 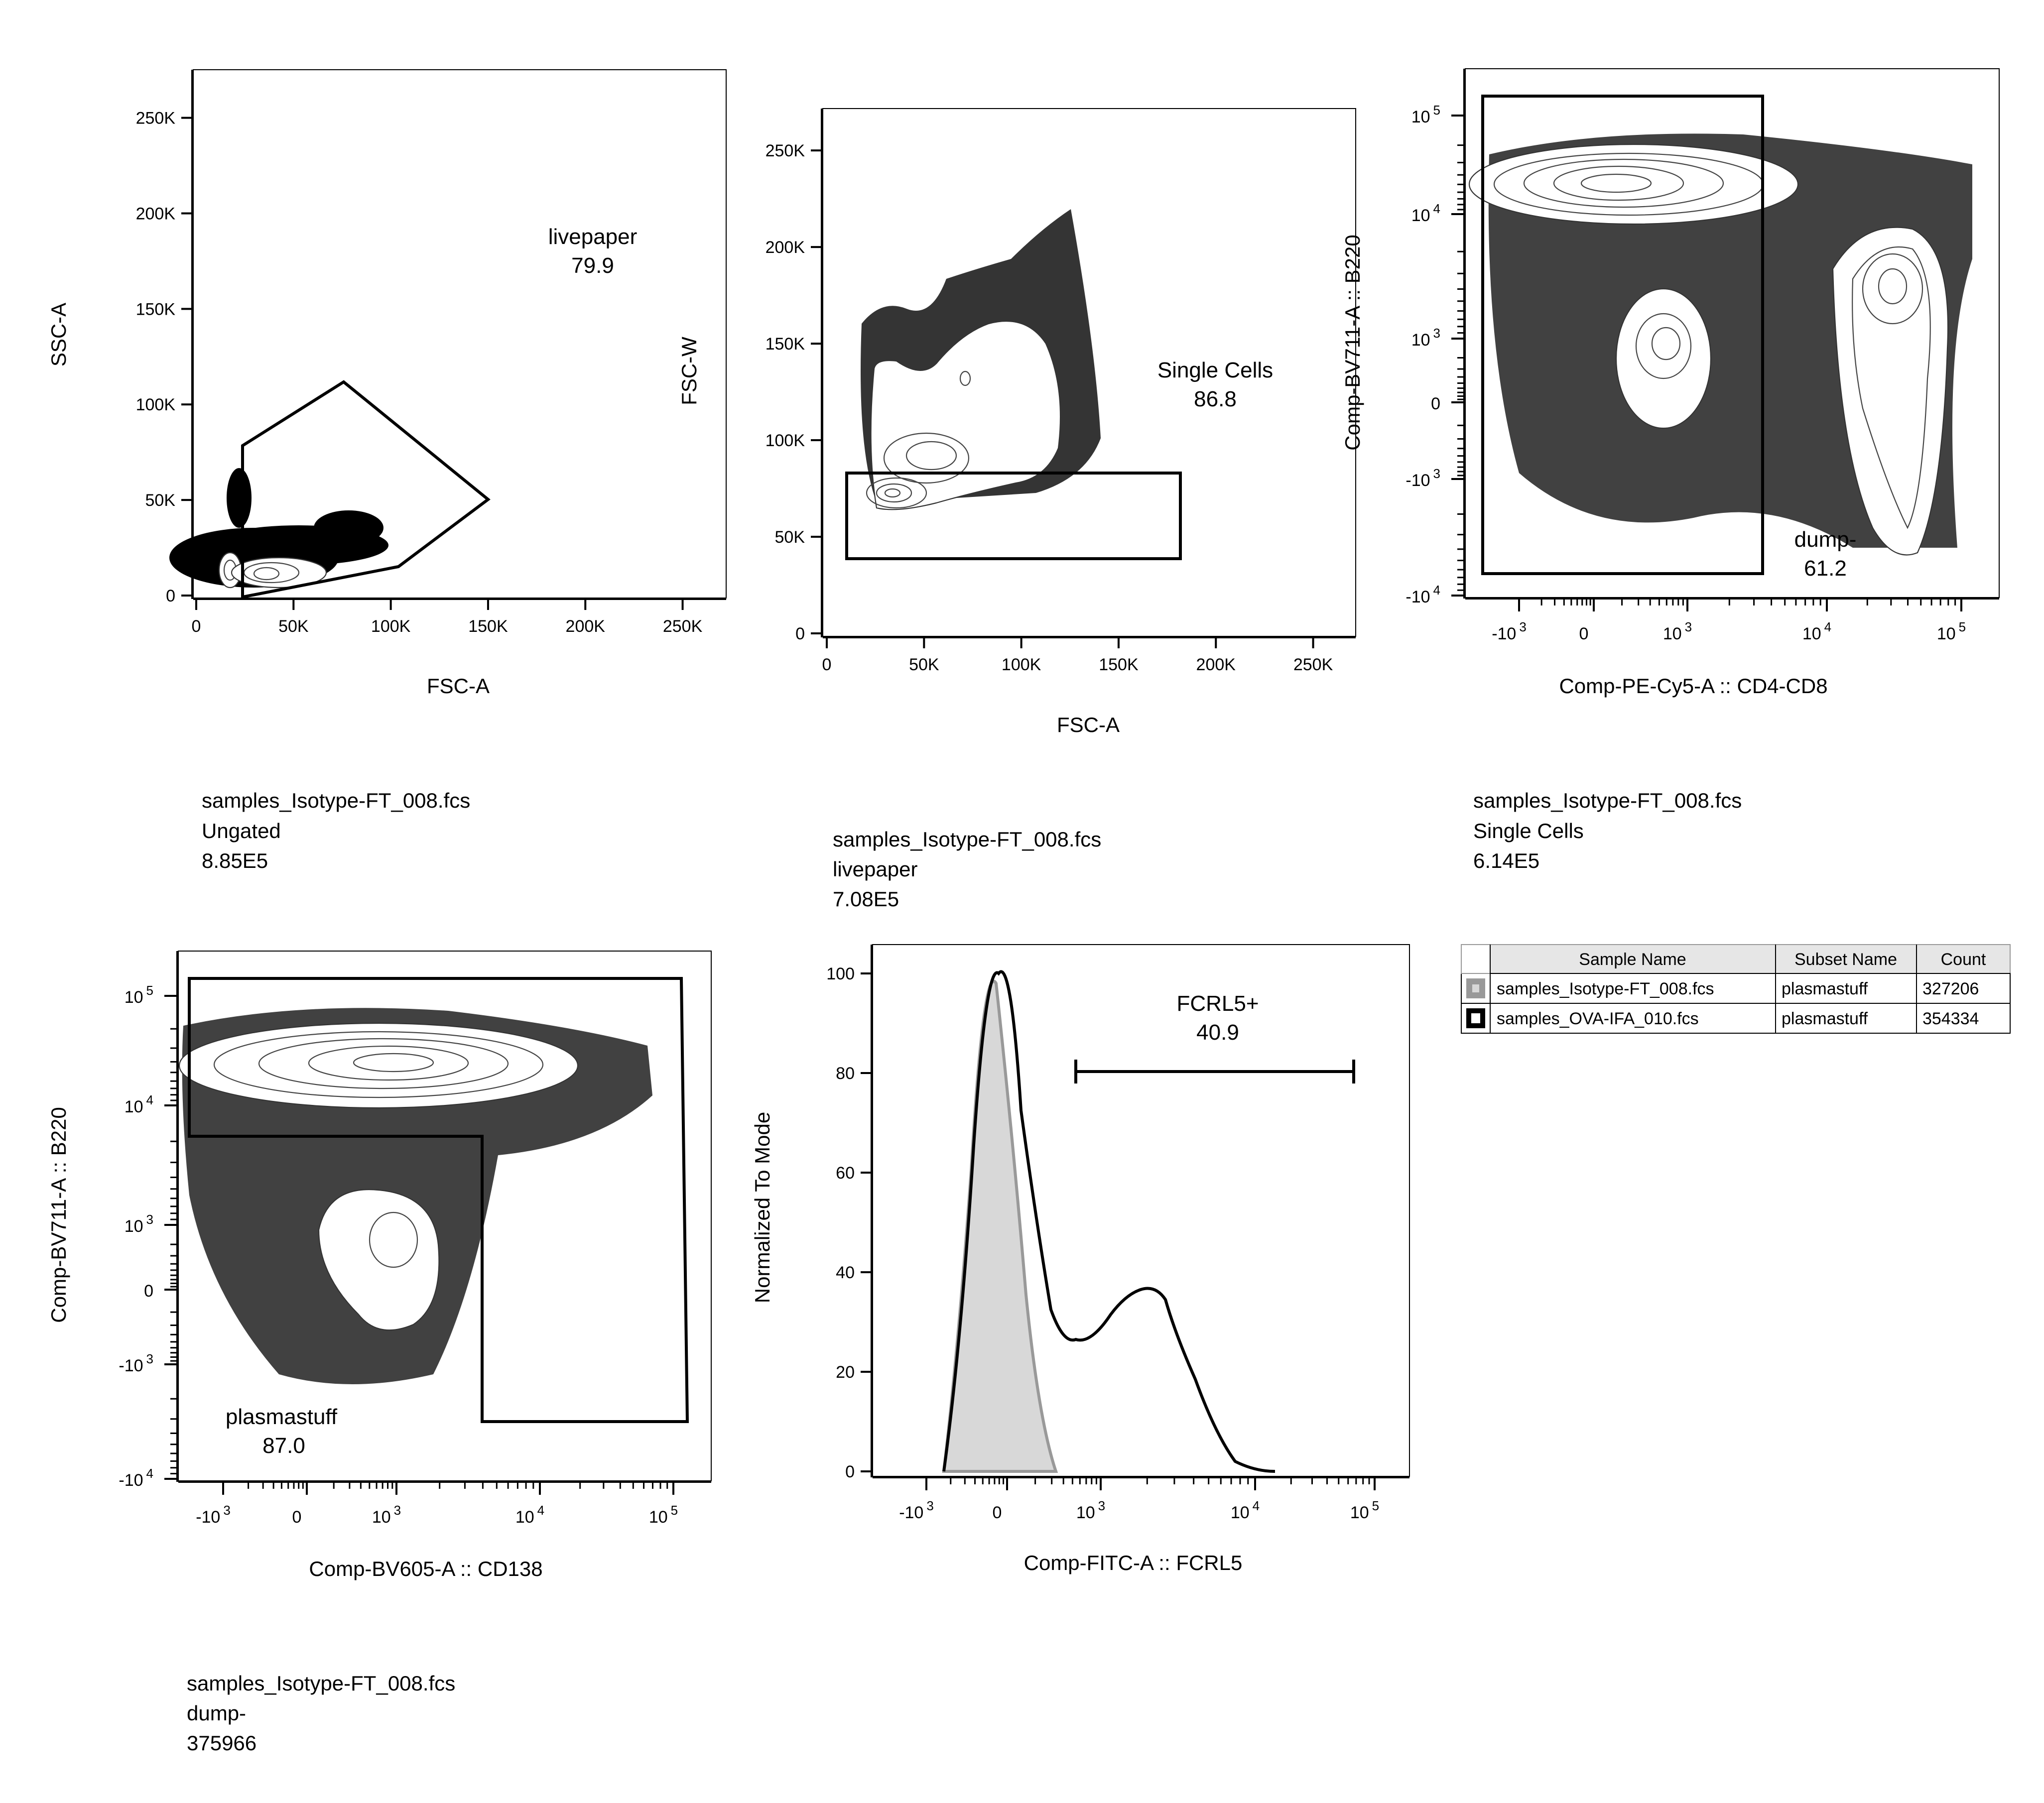 What do you see at coordinates (1826, 539) in the screenshot?
I see `gate-name: dump-` at bounding box center [1826, 539].